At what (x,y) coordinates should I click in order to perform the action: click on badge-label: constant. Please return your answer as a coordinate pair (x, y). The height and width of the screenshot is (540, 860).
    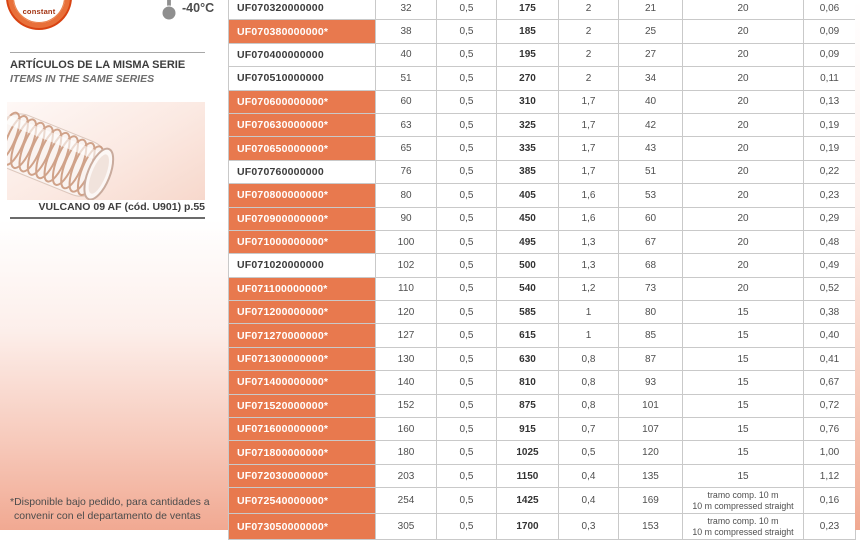
    Looking at the image, I should click on (39, 11).